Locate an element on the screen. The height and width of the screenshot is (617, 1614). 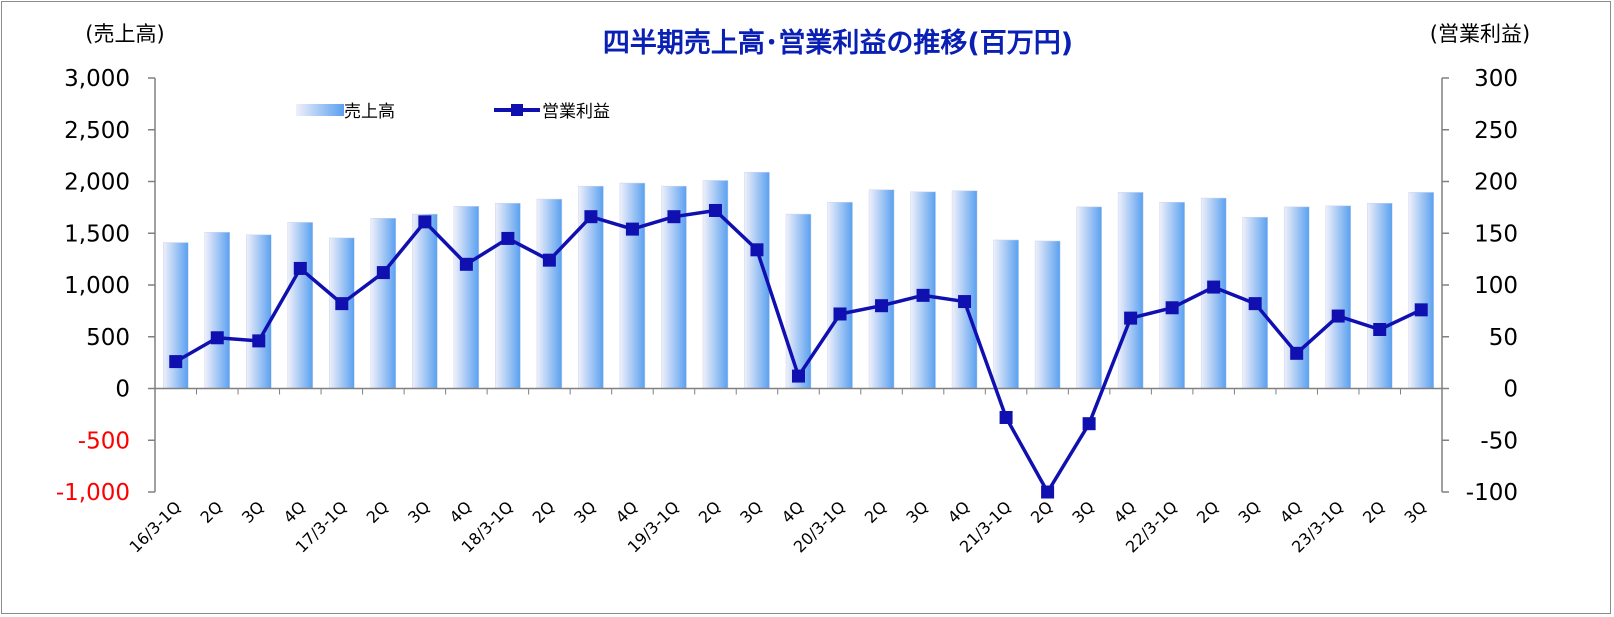
x-tick-label-30: 3Q is located at coordinates (1416, 512).